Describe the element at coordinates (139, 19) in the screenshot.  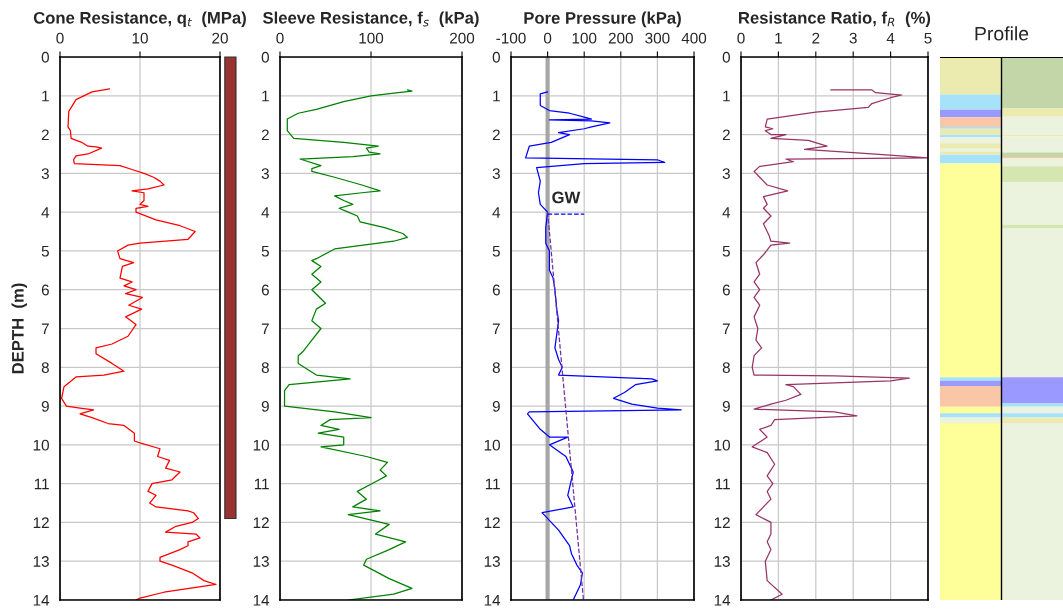
I see `chart-title: Cone Resistance, q$_{t}$ (MPa)` at that location.